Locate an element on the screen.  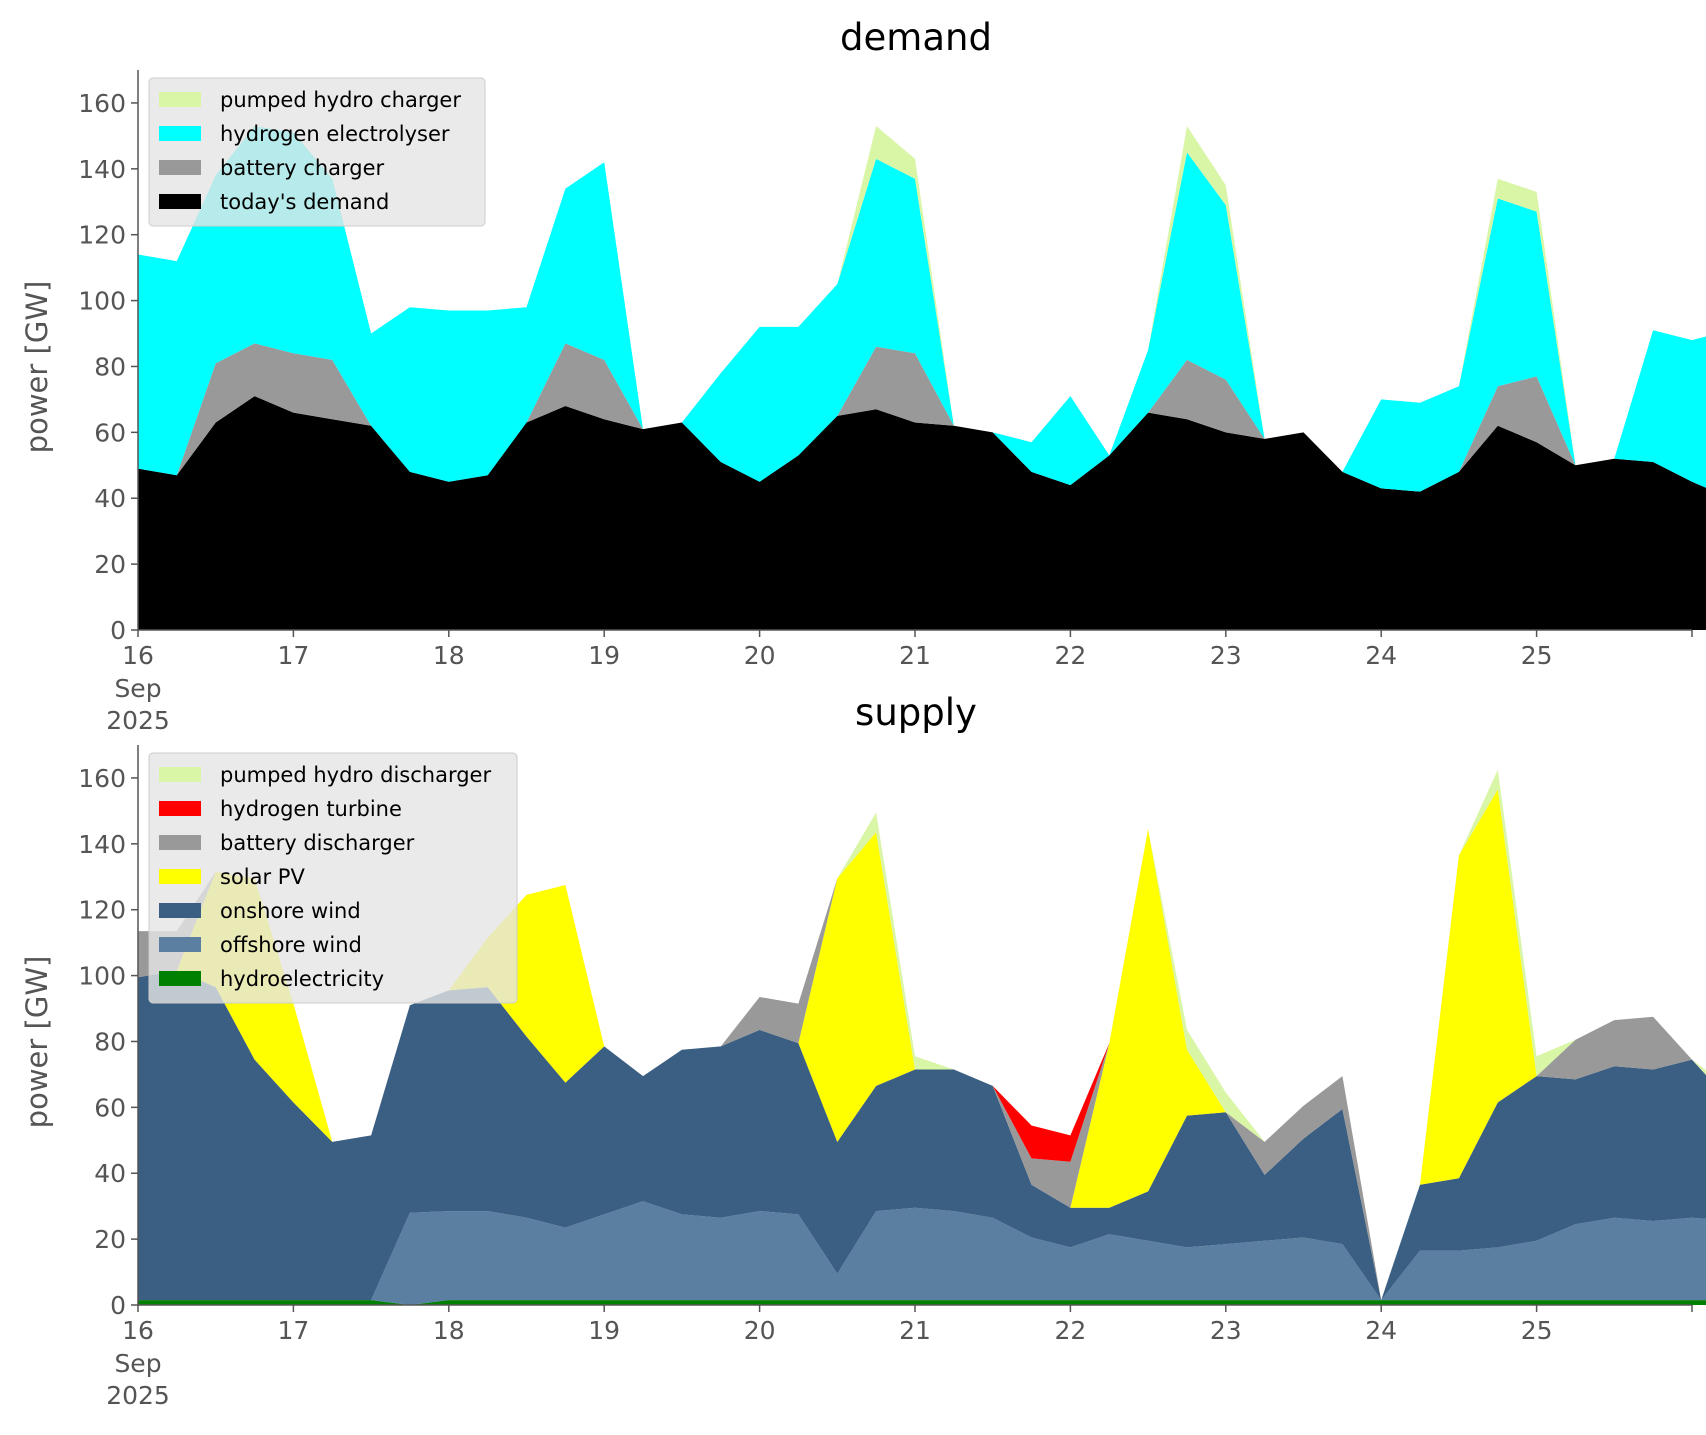
supply-x-tick-label-21: 21 is located at coordinates (915, 1330).